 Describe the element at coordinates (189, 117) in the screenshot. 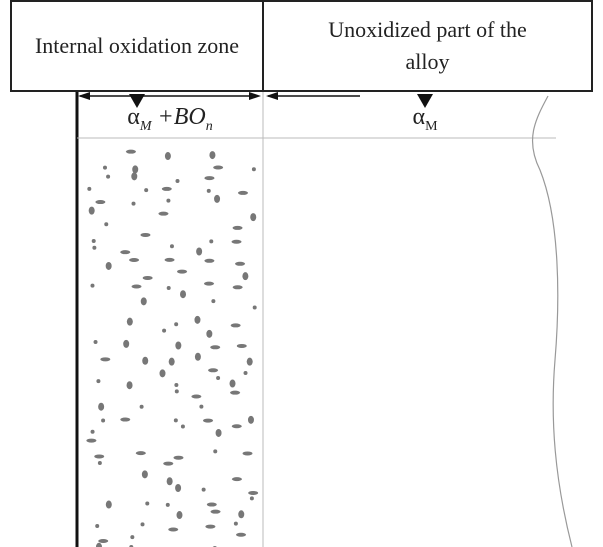

I see `symbol: BO` at that location.